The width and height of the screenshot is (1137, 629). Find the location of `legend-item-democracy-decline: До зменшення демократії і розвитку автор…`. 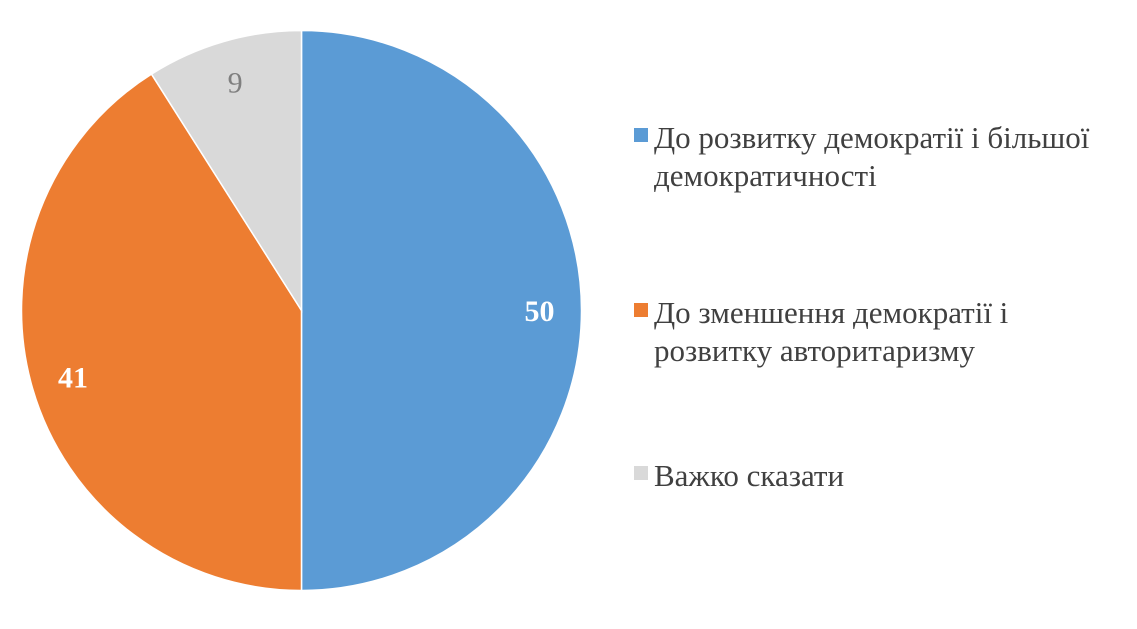

legend-item-democracy-decline: До зменшення демократії і розвитку автор… is located at coordinates (874, 332).